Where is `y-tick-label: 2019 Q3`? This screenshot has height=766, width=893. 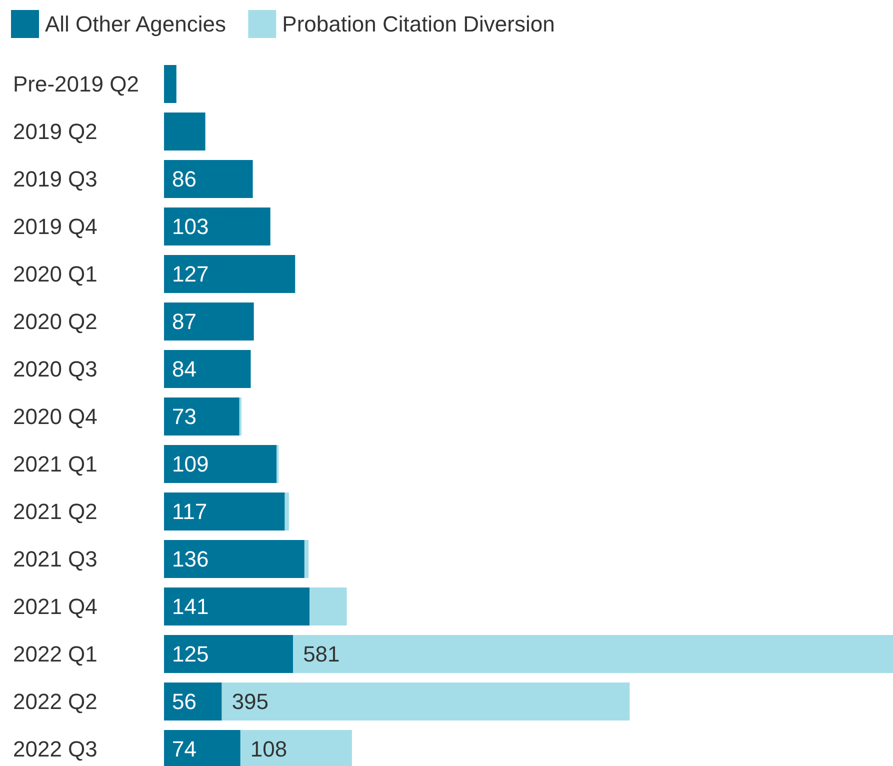 y-tick-label: 2019 Q3 is located at coordinates (55, 179).